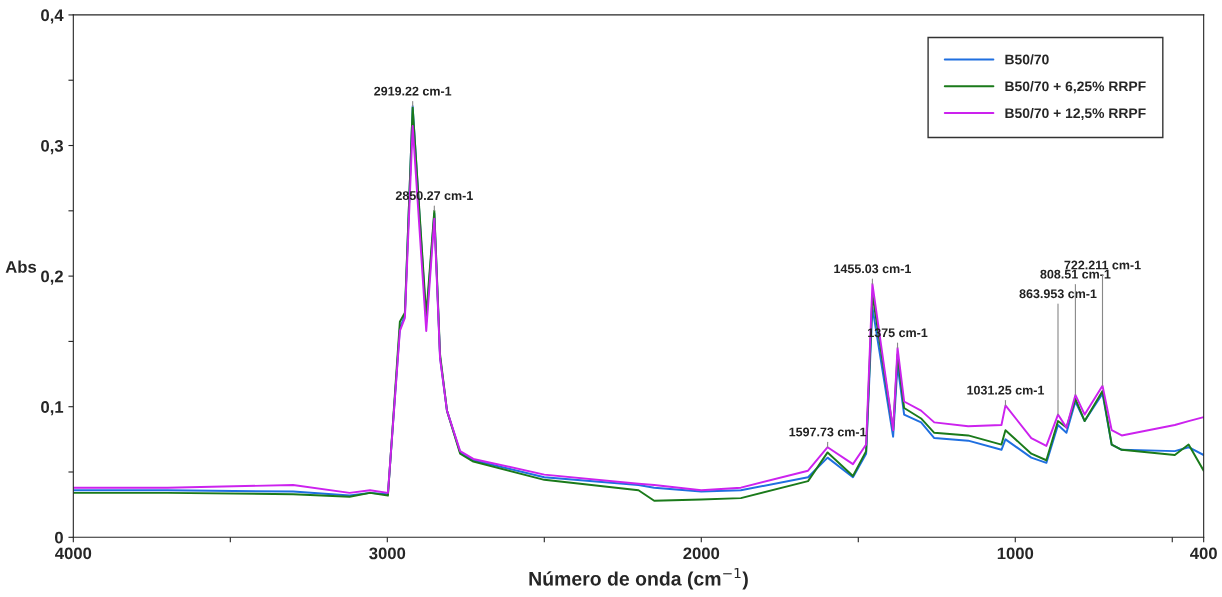 Image resolution: width=1222 pixels, height=597 pixels. Describe the element at coordinates (701, 553) in the screenshot. I see `x-tick-label: 2000` at that location.